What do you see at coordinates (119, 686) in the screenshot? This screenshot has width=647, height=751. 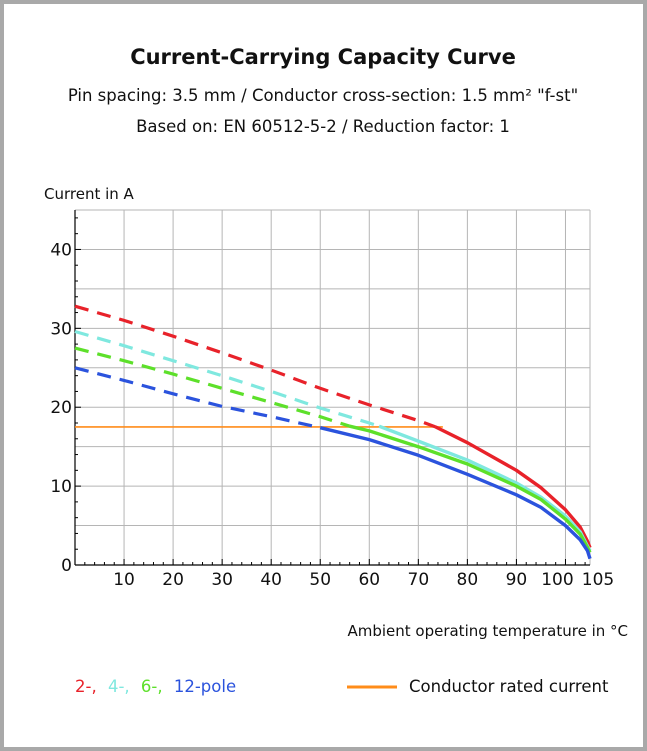 I see `legend-4-pole: 4-,` at bounding box center [119, 686].